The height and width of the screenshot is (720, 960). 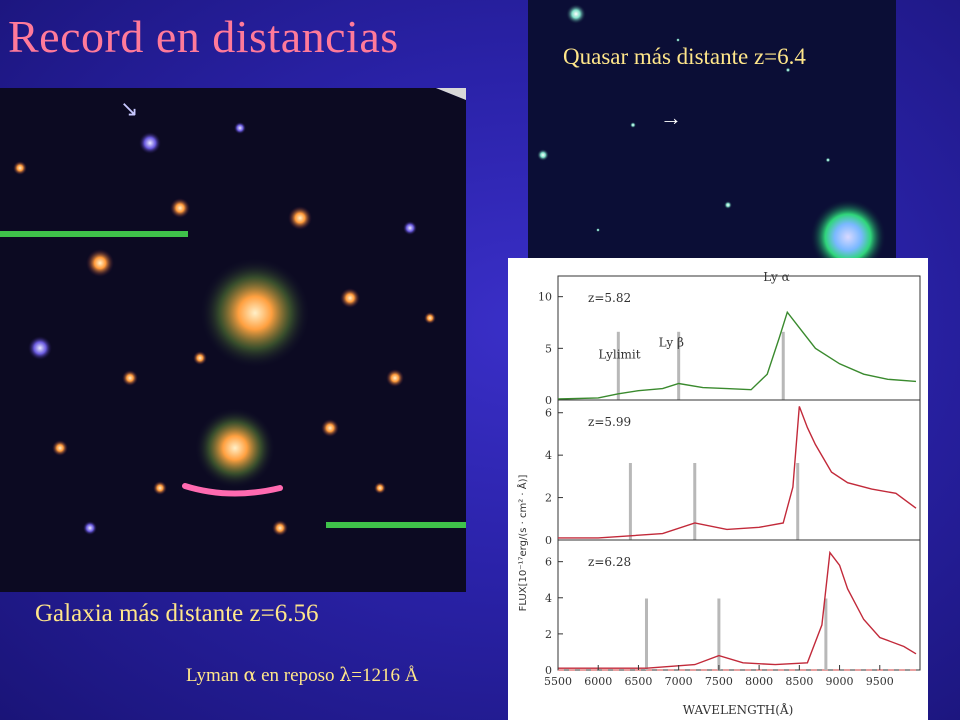 What do you see at coordinates (250, 675) in the screenshot?
I see `alpha-symbol: α` at bounding box center [250, 675].